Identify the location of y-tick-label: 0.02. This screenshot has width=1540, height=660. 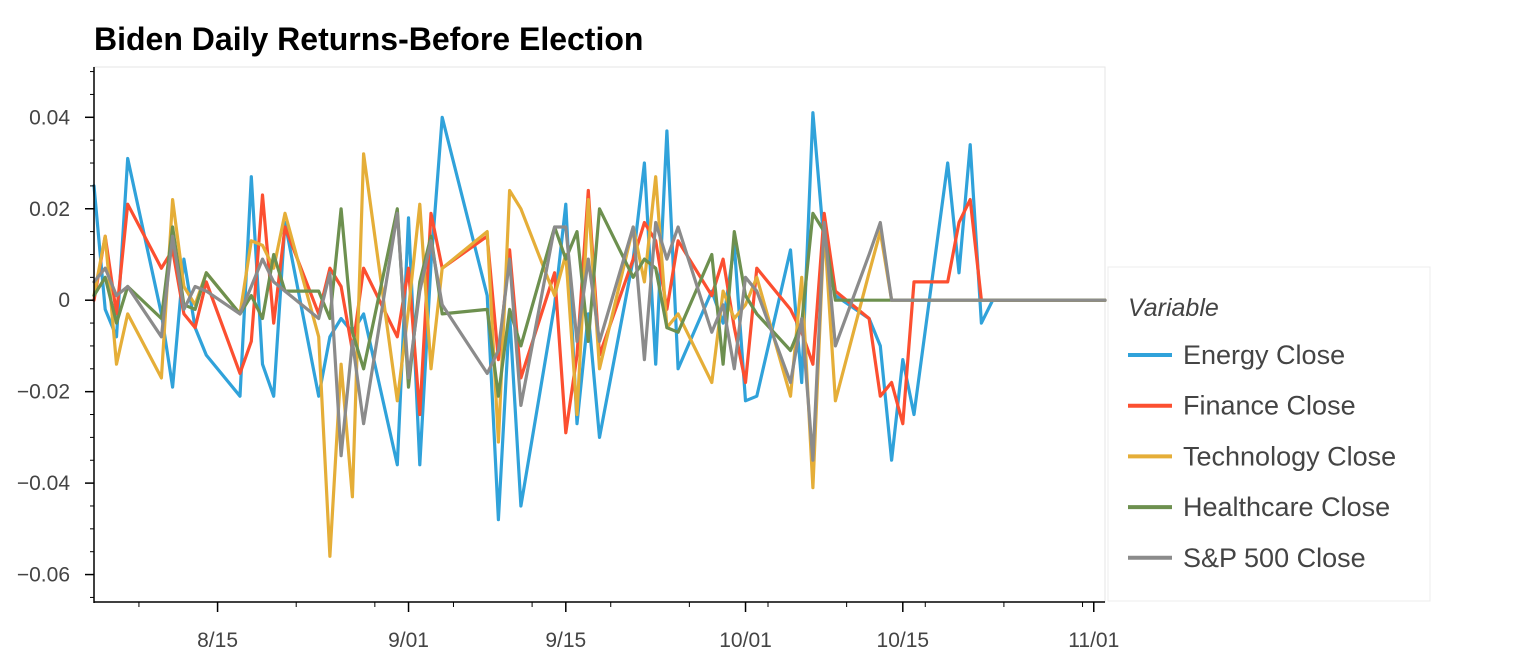
(49, 209).